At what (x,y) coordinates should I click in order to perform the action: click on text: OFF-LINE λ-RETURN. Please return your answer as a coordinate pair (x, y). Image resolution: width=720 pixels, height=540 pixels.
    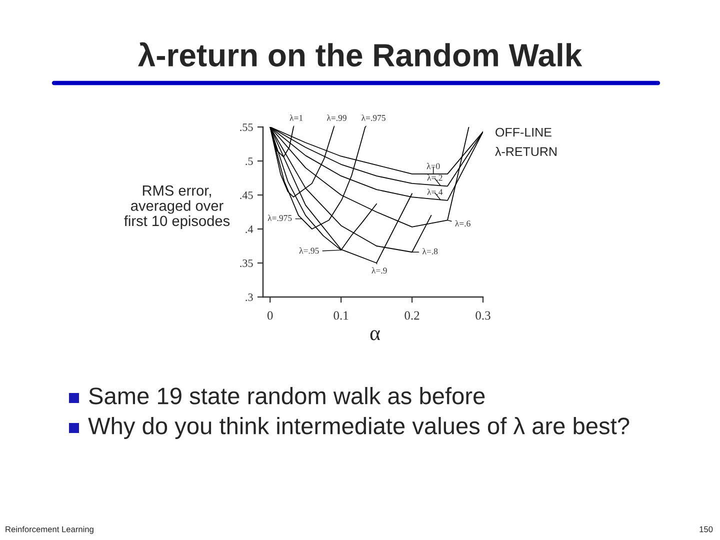
    Looking at the image, I should click on (525, 142).